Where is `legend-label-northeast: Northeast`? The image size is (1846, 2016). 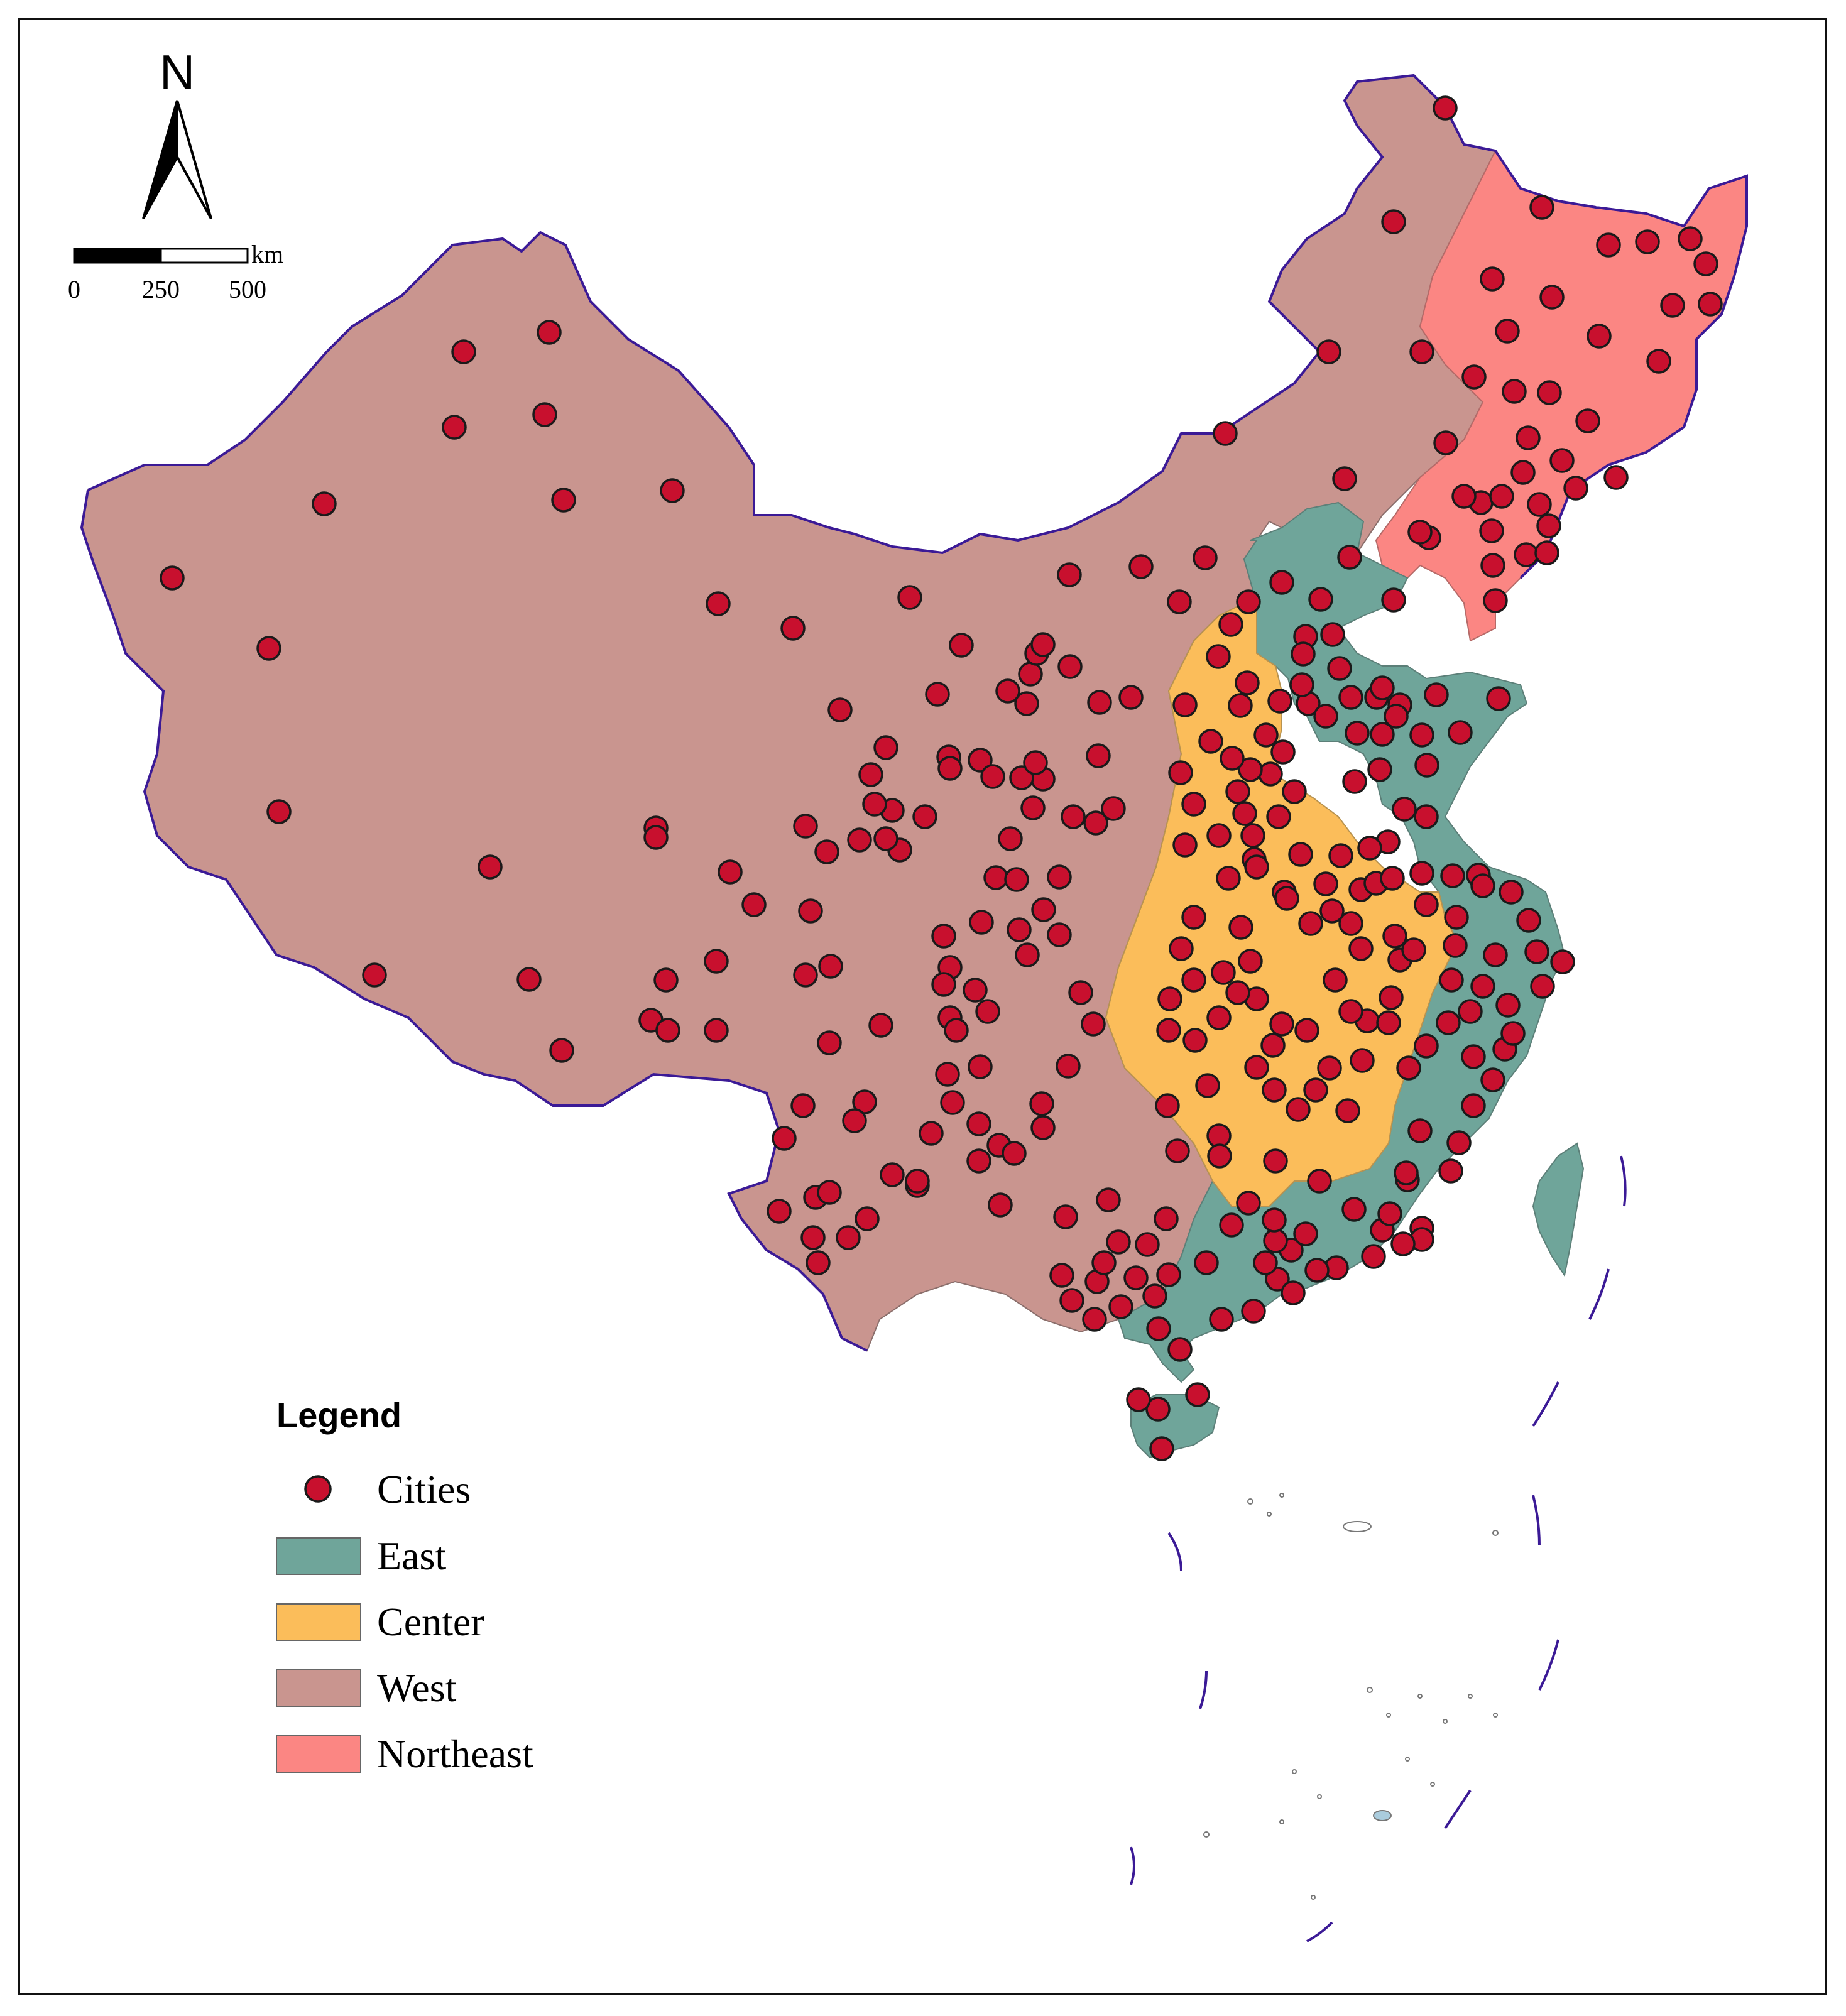
legend-label-northeast: Northeast is located at coordinates (455, 1754).